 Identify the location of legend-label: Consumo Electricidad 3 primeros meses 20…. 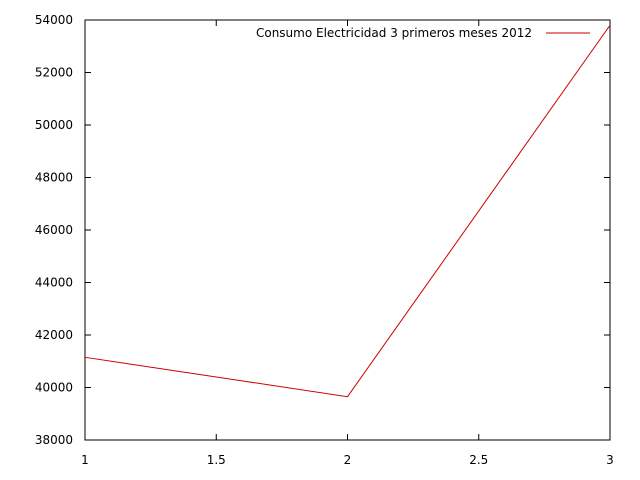
(394, 33).